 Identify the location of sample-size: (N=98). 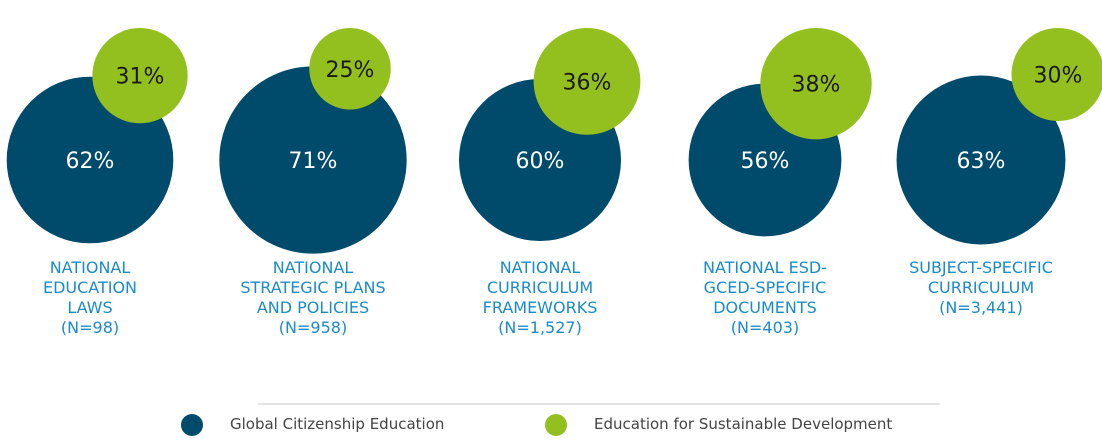
(90, 327).